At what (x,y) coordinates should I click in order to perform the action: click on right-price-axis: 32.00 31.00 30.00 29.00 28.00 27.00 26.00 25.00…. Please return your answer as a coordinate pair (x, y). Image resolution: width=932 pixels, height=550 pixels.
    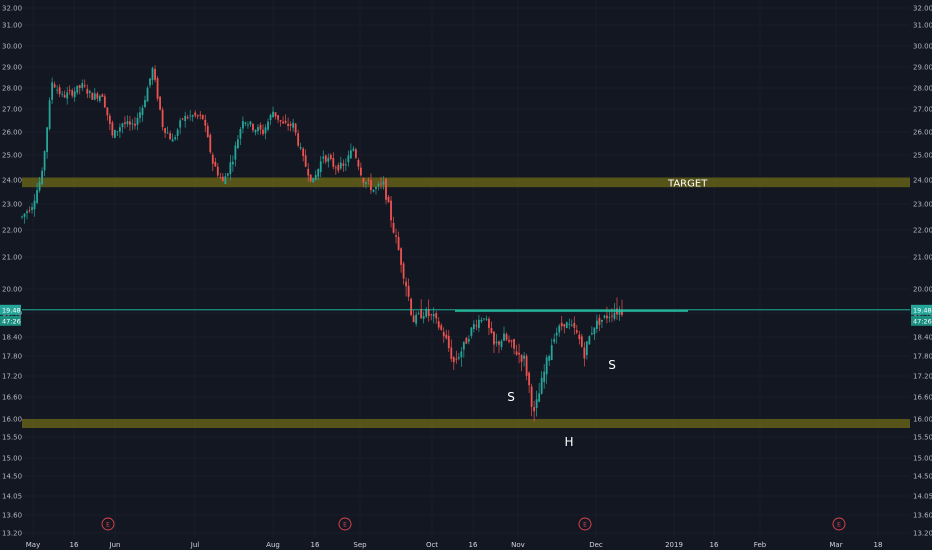
    Looking at the image, I should click on (922, 271).